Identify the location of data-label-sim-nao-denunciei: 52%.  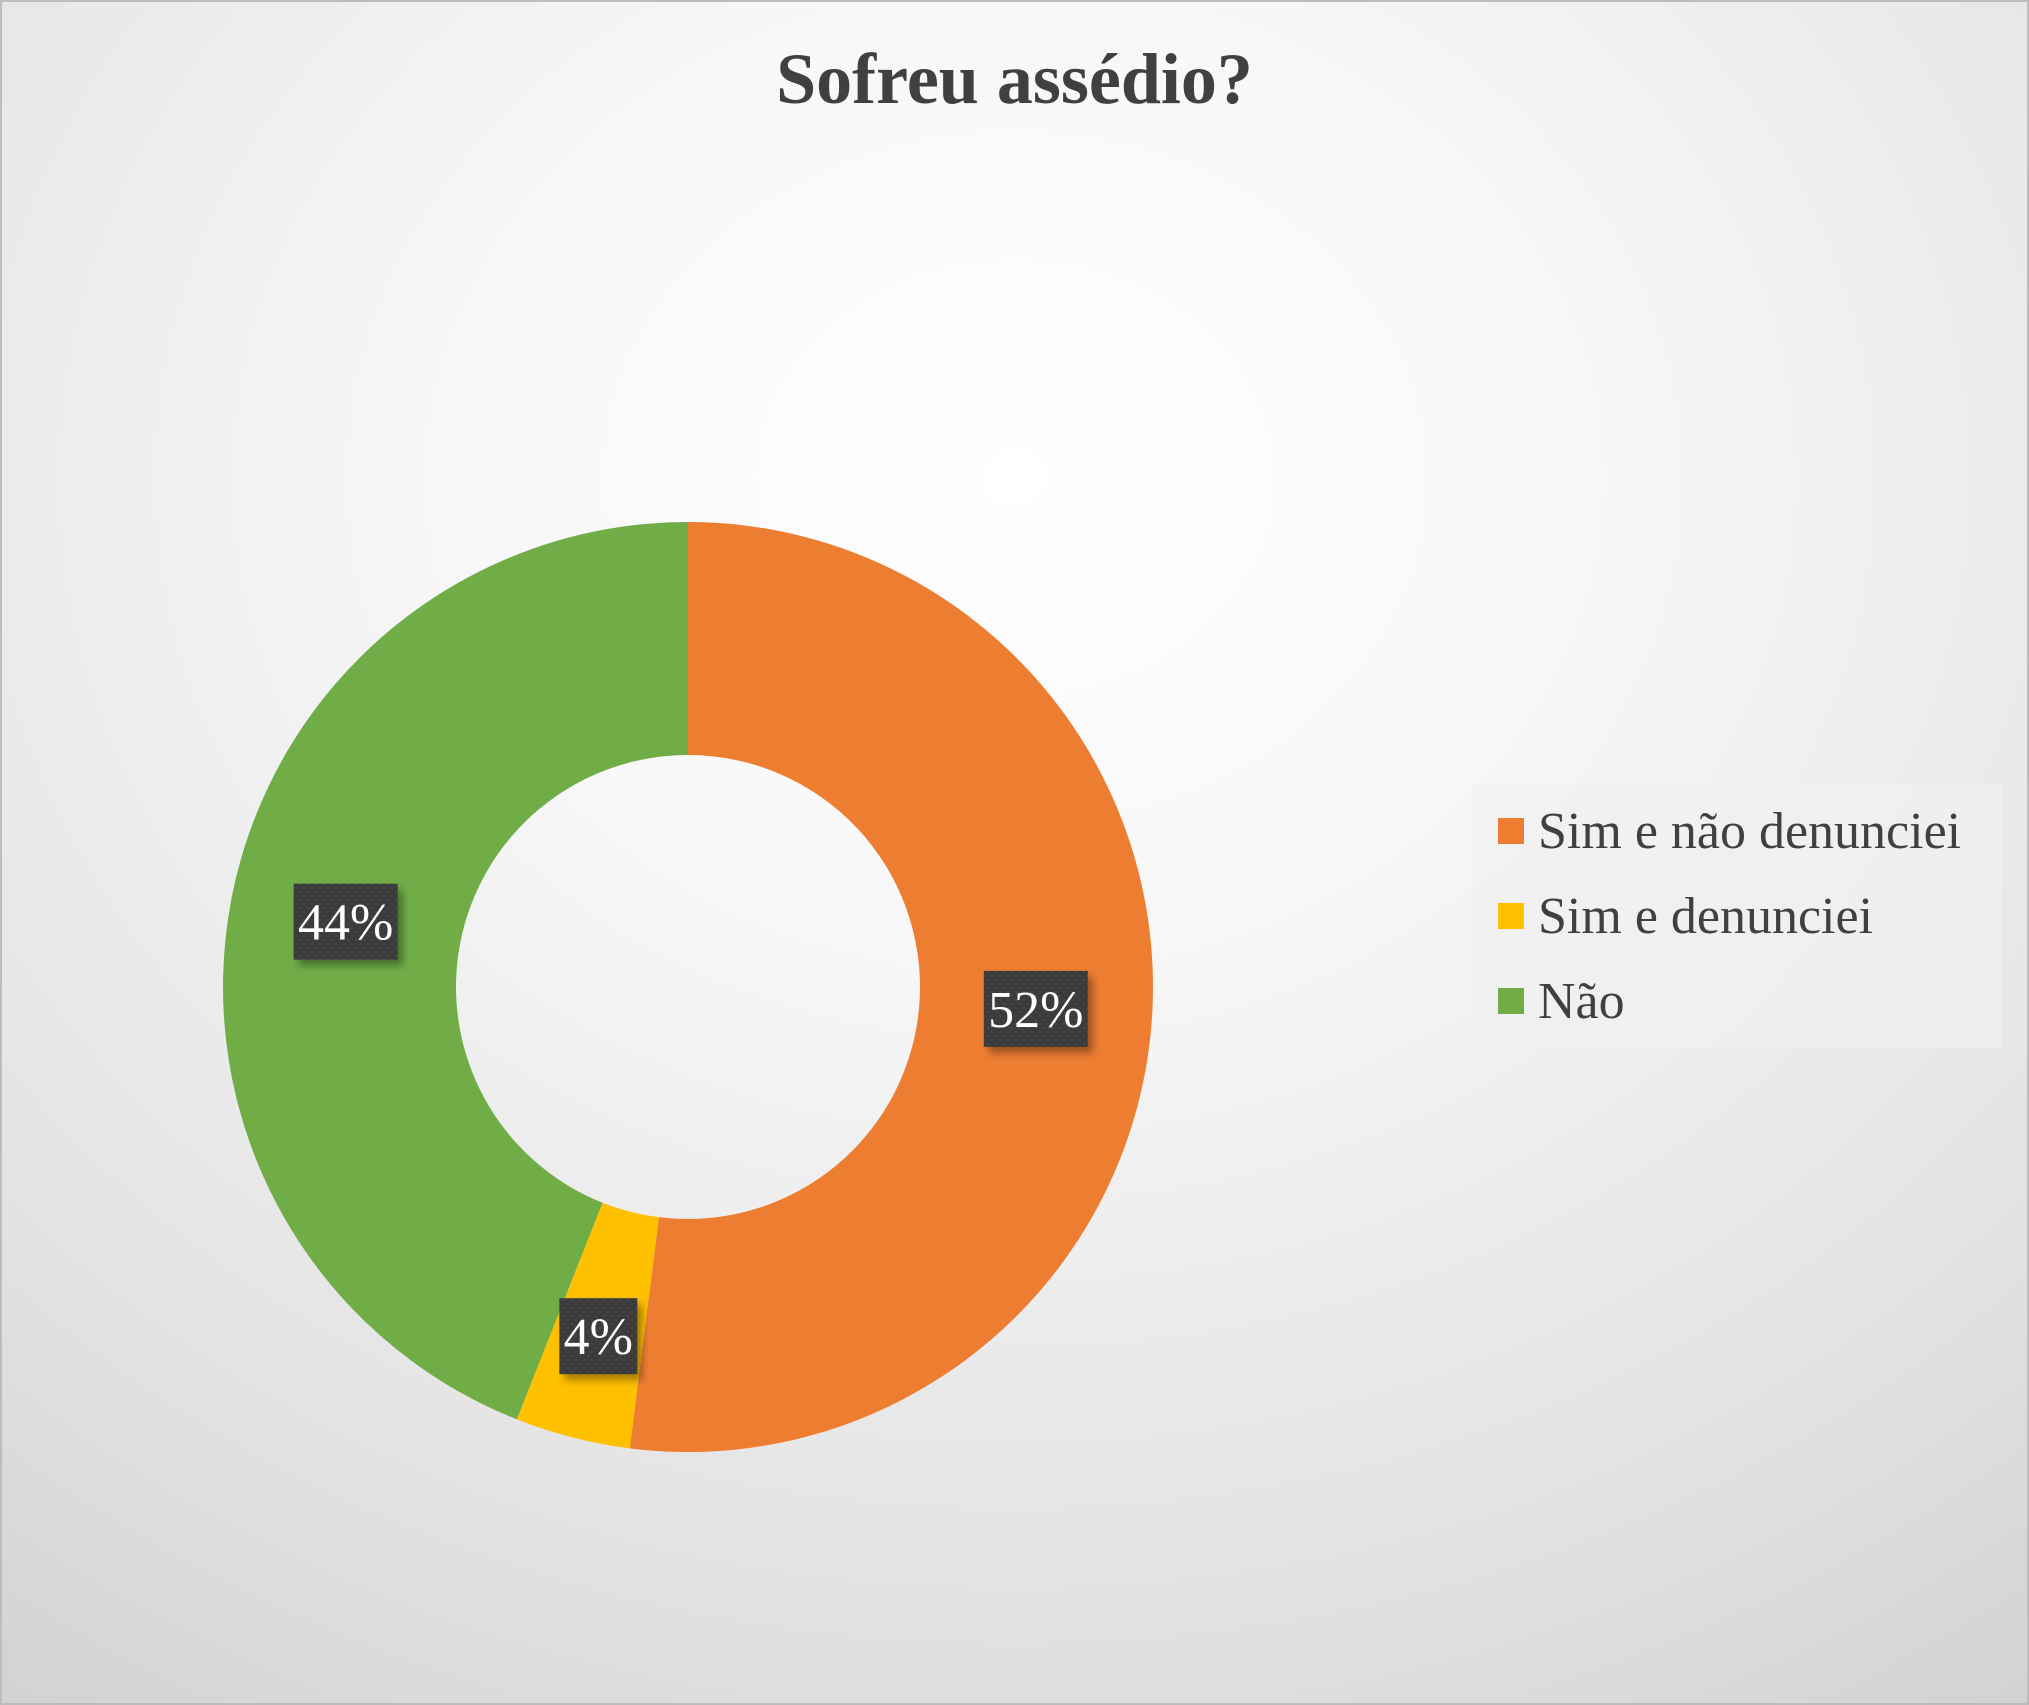
(1035, 1008).